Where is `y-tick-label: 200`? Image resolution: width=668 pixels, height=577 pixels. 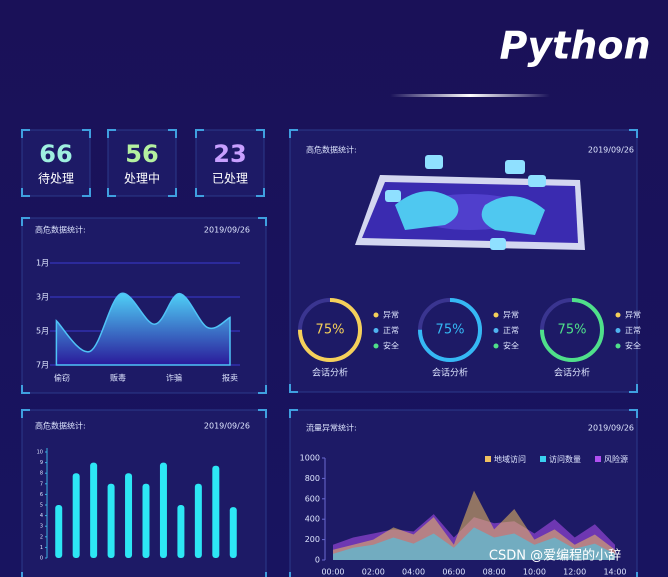 y-tick-label: 200 is located at coordinates (312, 539).